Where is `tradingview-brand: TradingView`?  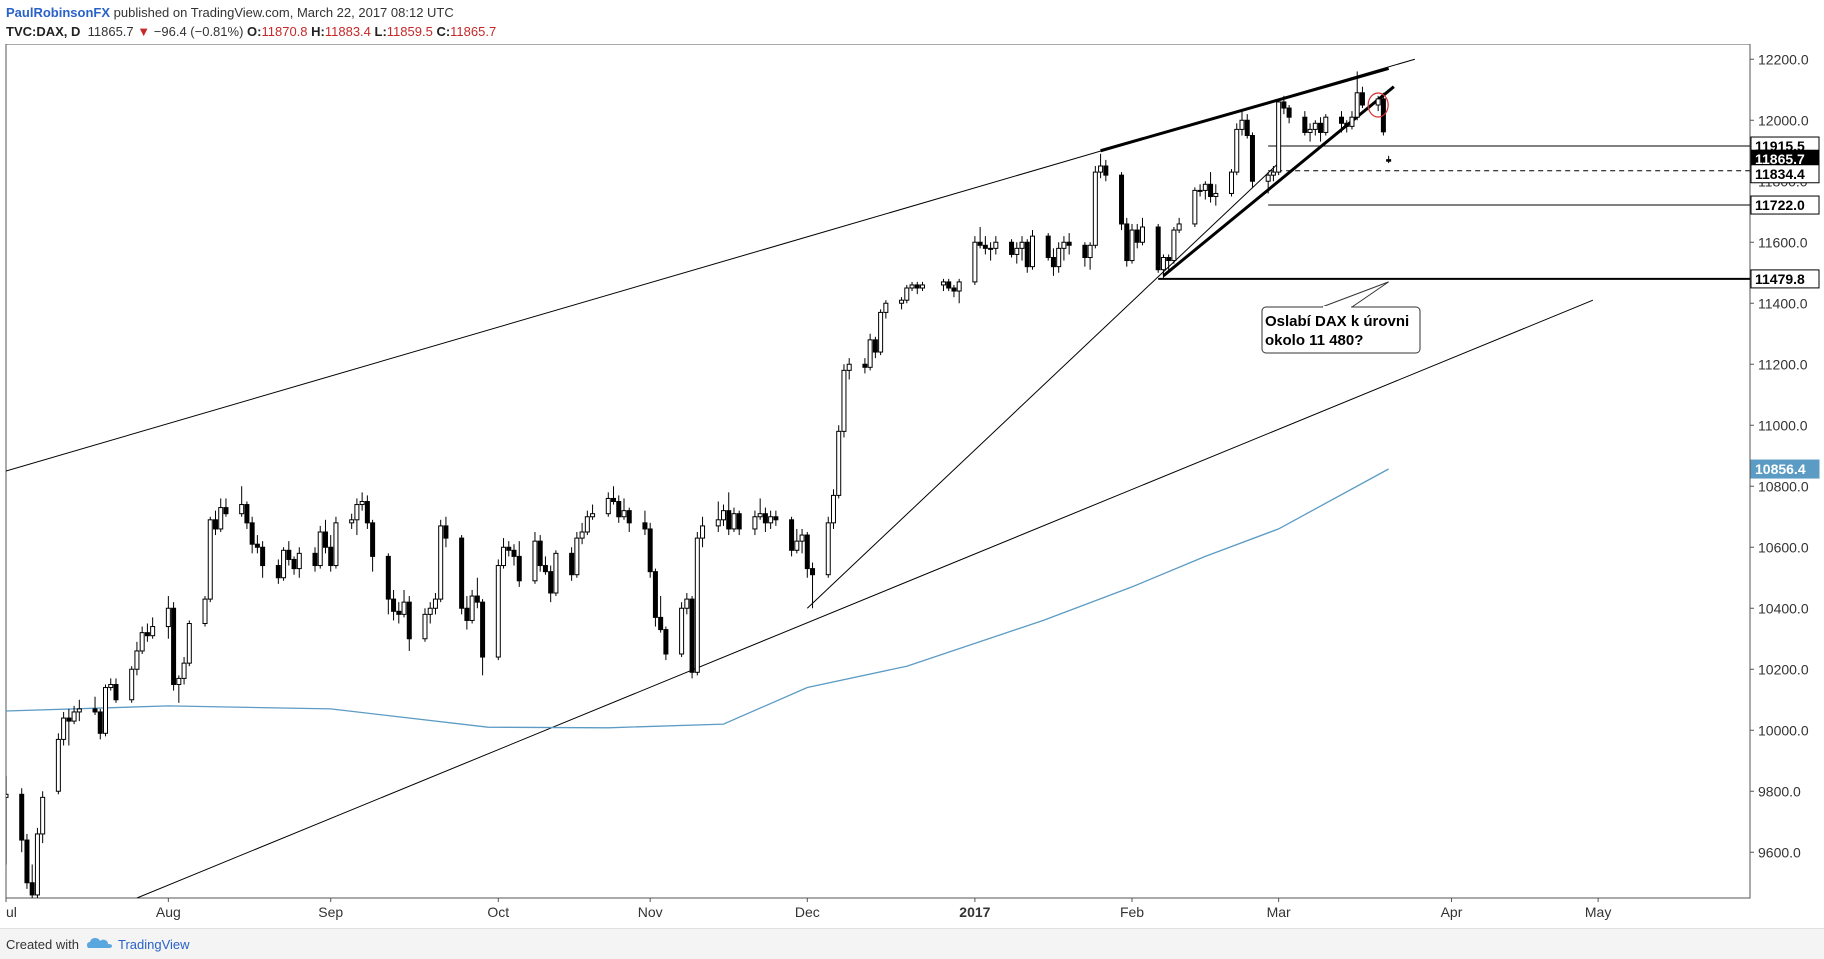 tradingview-brand: TradingView is located at coordinates (154, 944).